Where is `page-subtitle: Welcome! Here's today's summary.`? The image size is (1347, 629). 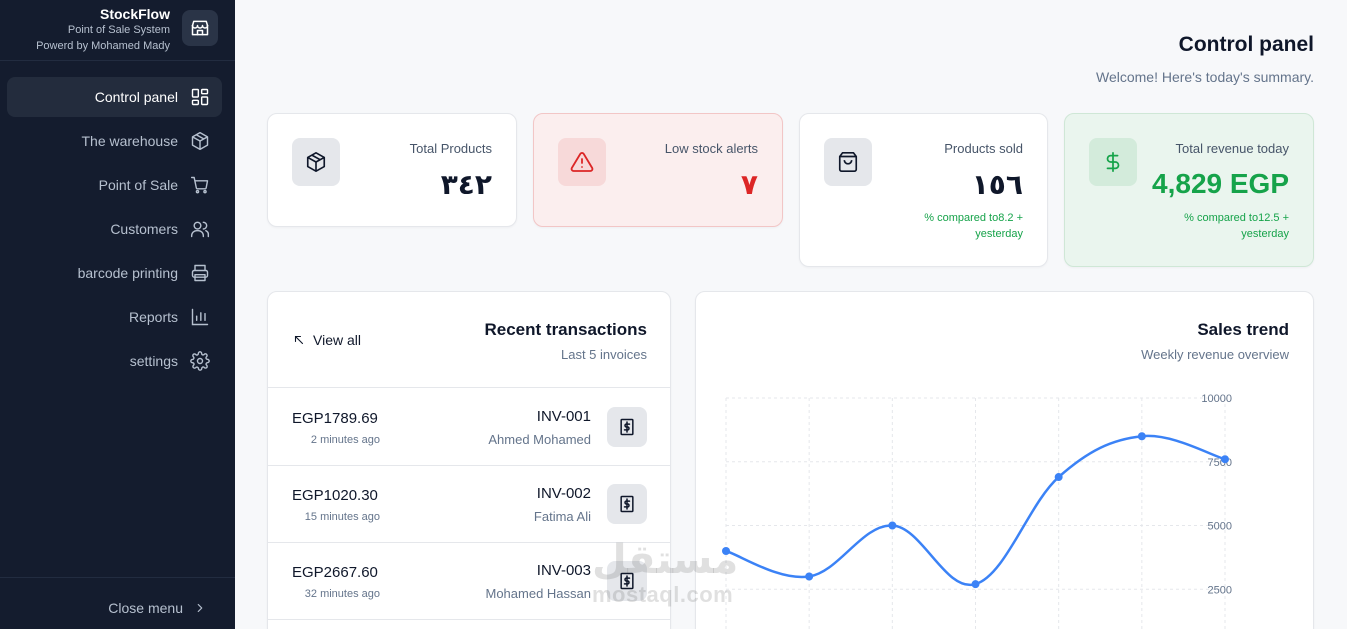
page-subtitle: Welcome! Here's today's summary. is located at coordinates (1205, 77).